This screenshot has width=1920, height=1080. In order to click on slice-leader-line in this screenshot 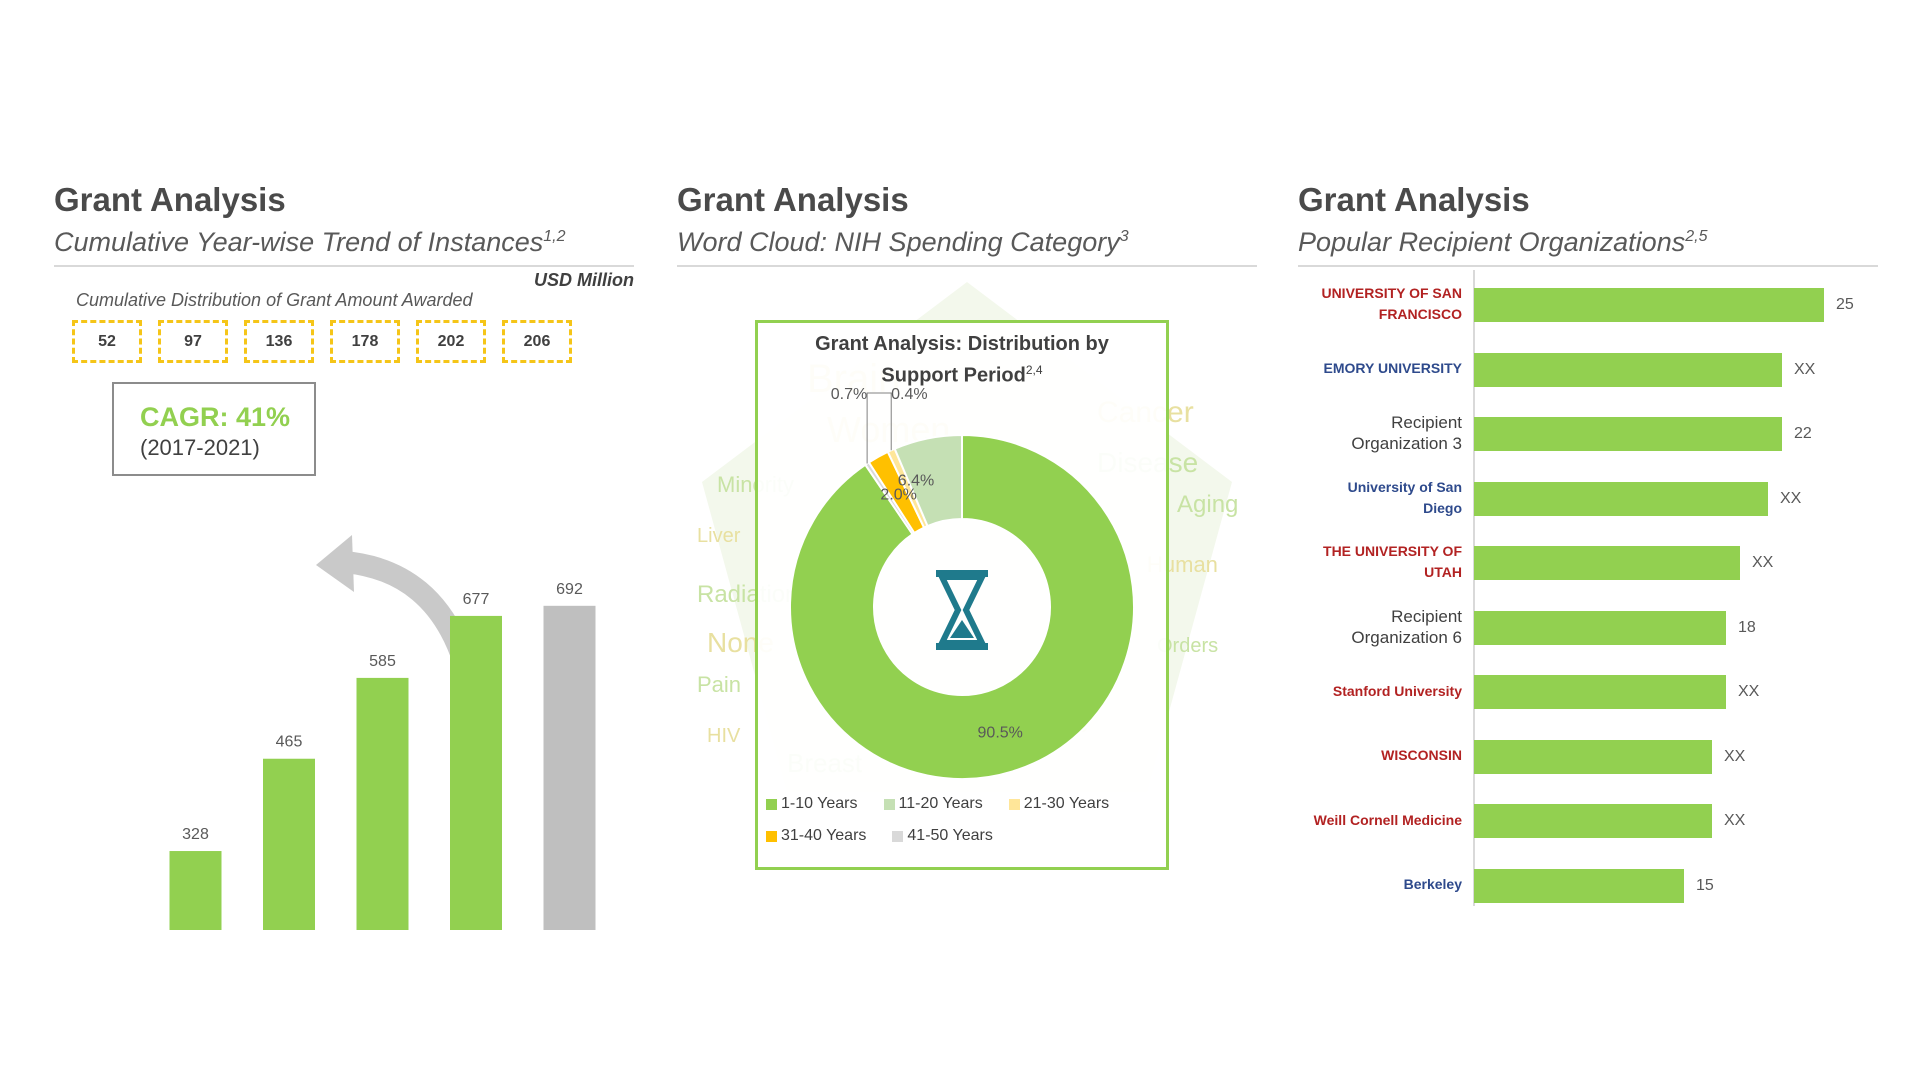, I will do `click(877, 428)`.